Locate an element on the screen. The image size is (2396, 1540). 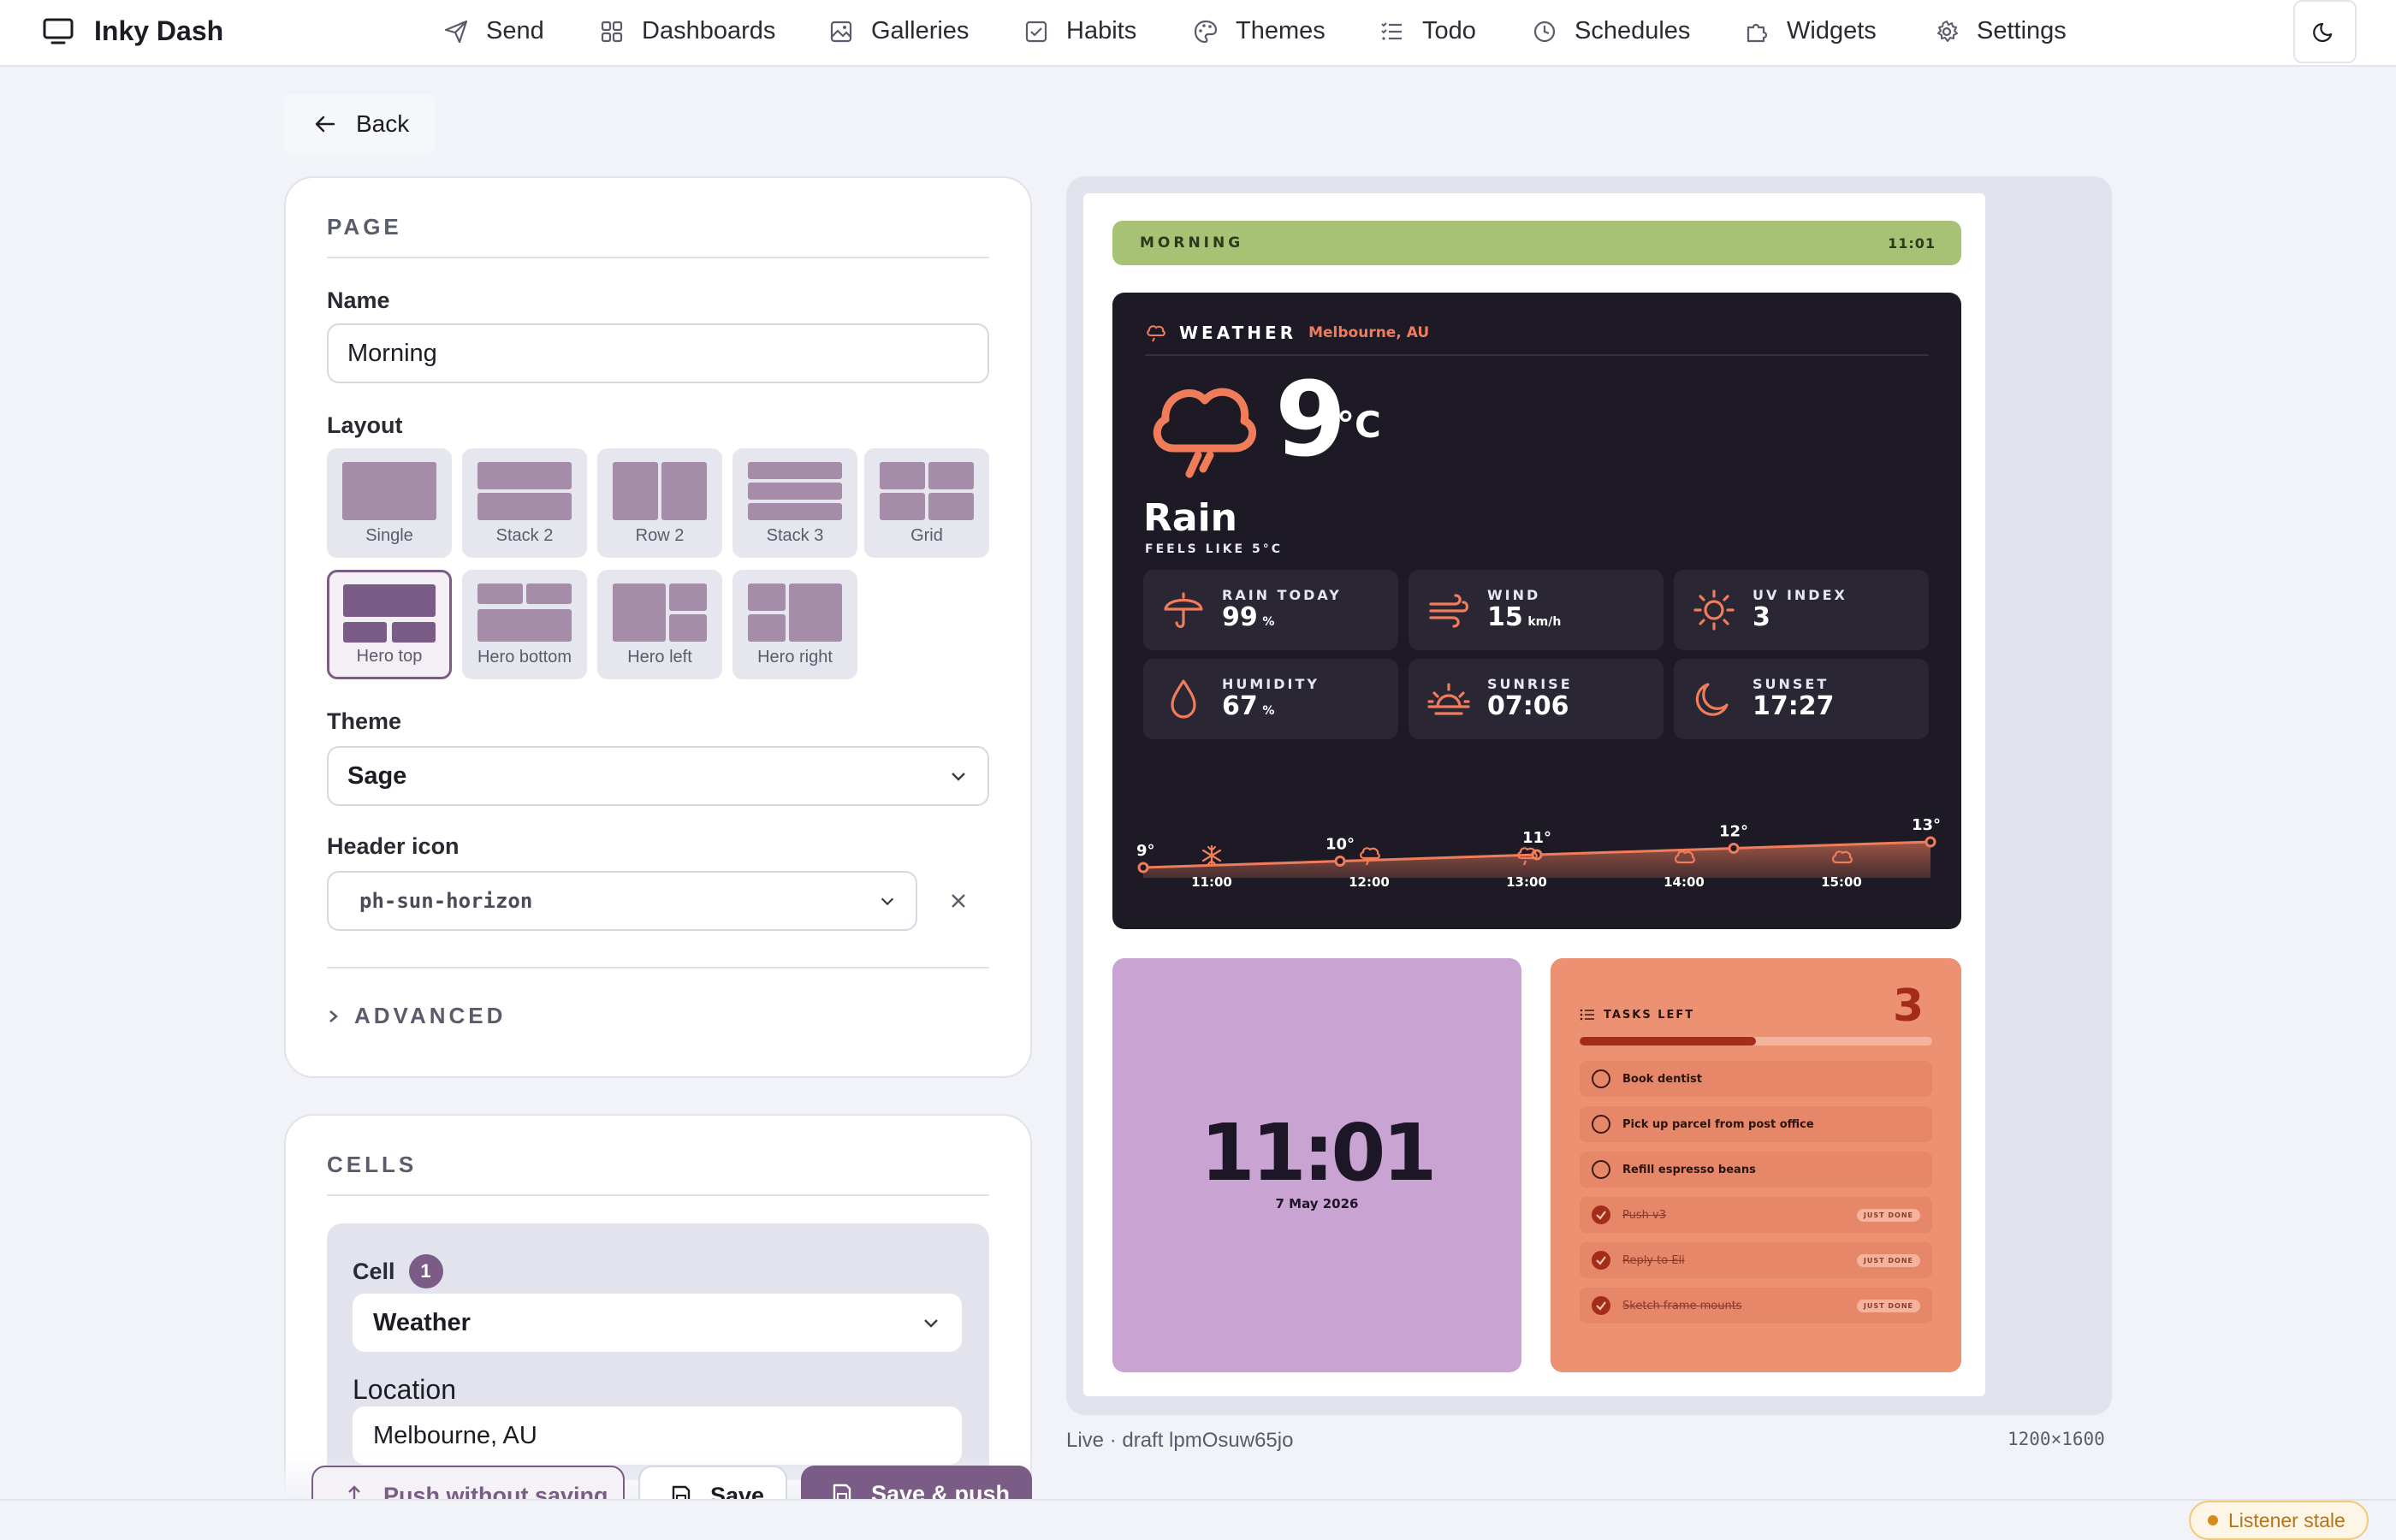
layout-option-label: Hero bottom is located at coordinates (524, 657).